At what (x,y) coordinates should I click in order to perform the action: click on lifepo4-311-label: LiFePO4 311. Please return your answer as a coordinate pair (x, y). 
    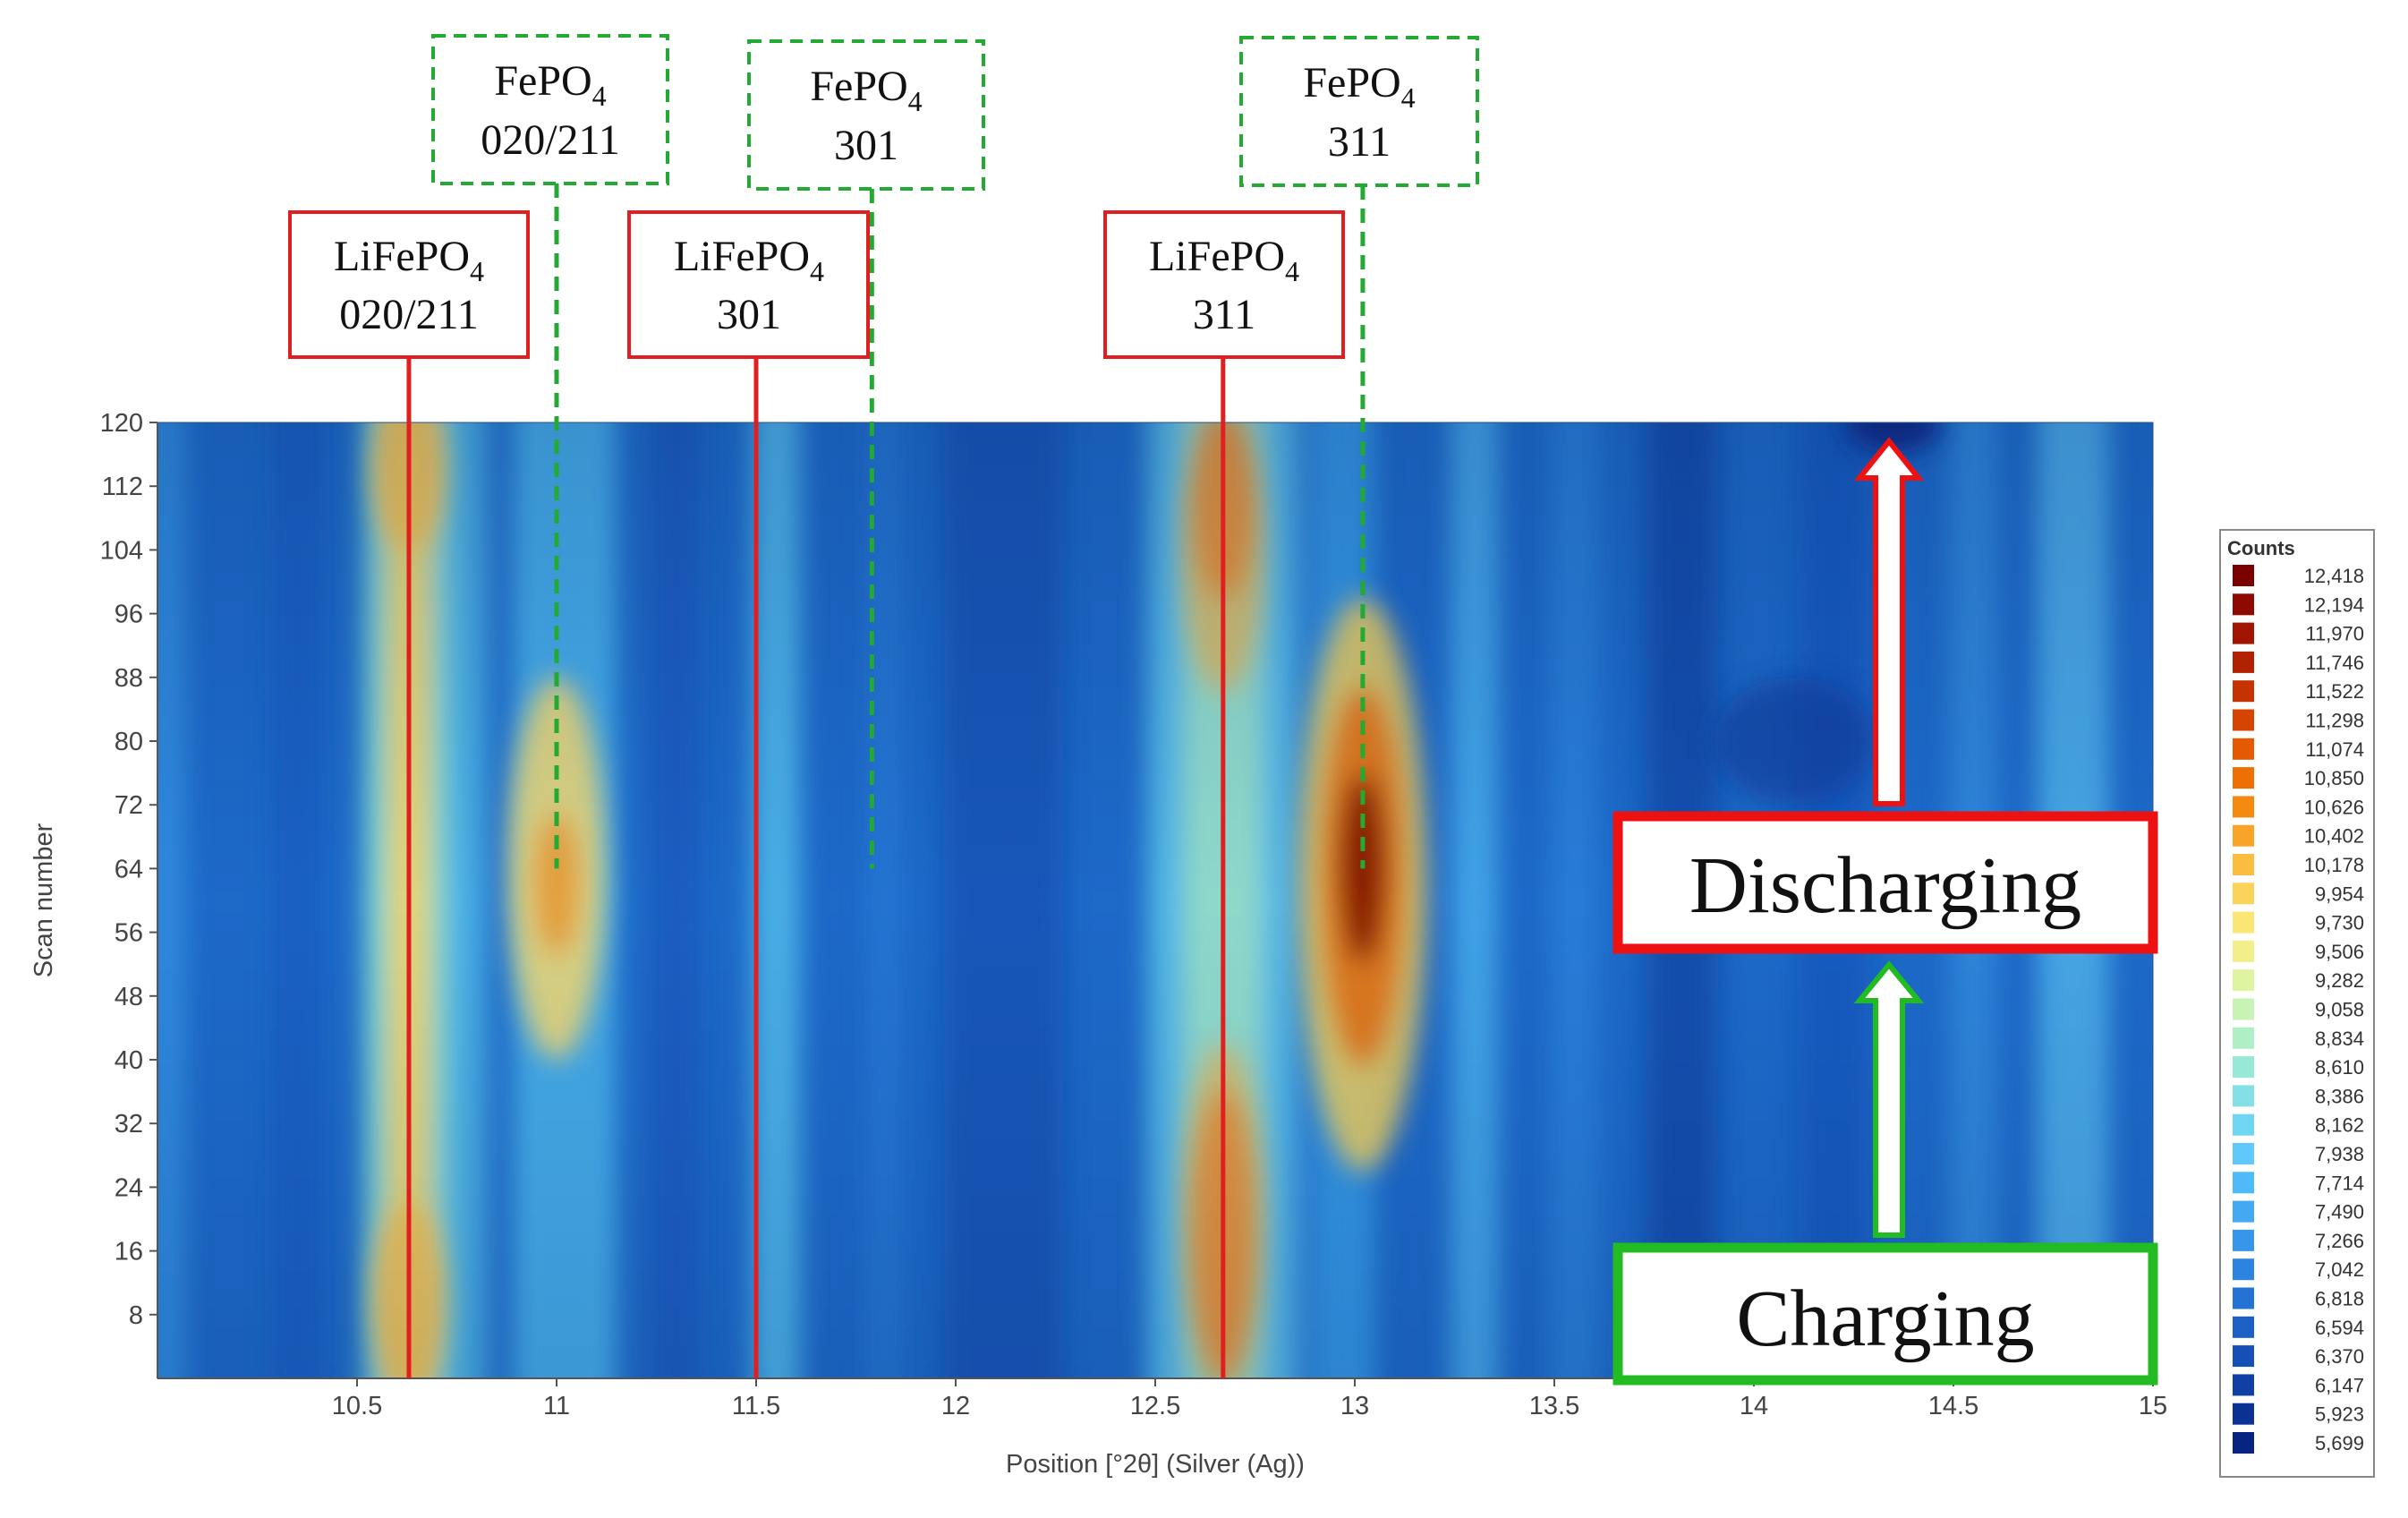
    Looking at the image, I should click on (1224, 284).